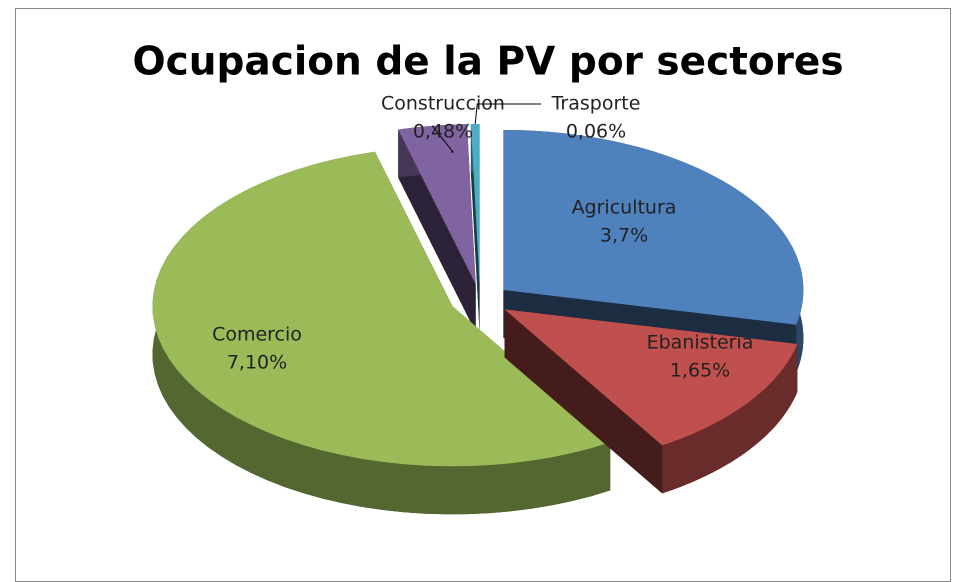 The image size is (958, 582). Describe the element at coordinates (257, 335) in the screenshot. I see `slice-label: Comercio` at that location.